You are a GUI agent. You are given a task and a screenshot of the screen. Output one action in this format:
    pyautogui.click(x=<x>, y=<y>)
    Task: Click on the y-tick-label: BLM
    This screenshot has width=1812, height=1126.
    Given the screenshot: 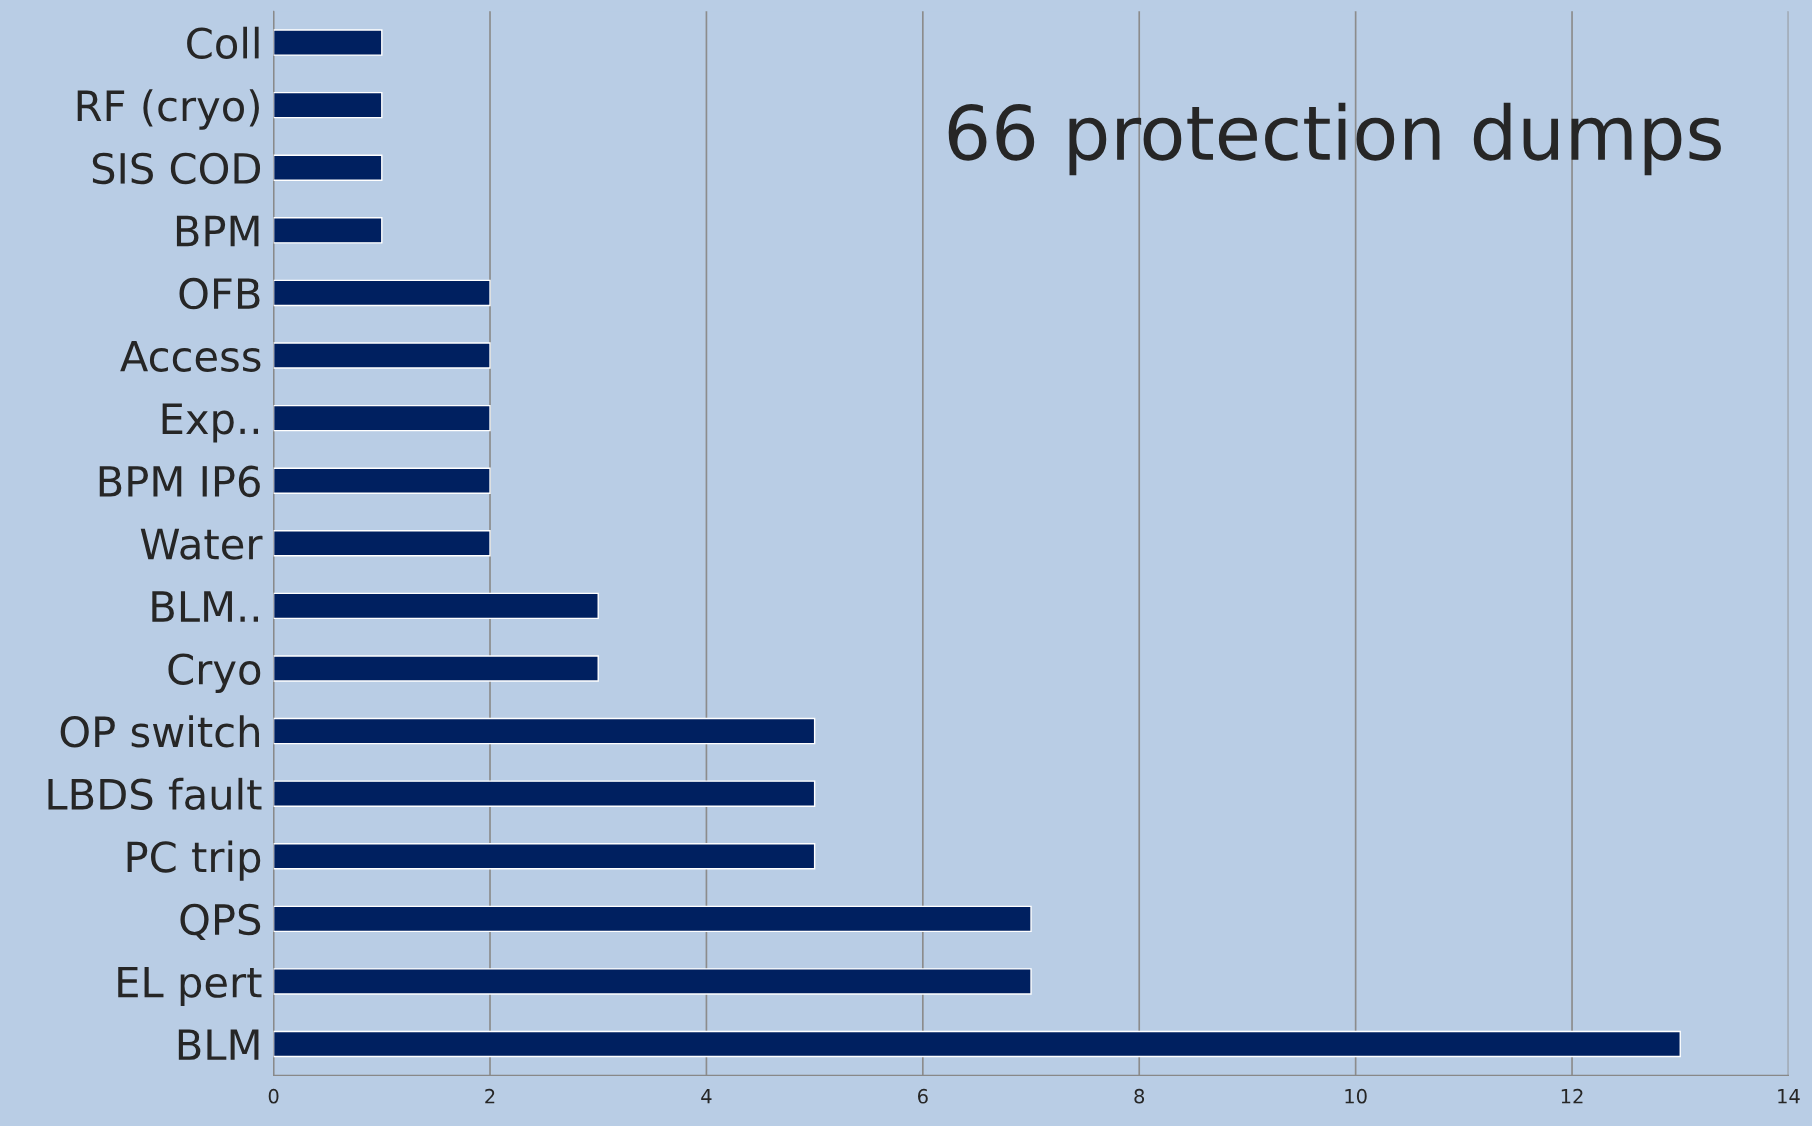 What is the action you would take?
    pyautogui.click(x=218, y=1044)
    